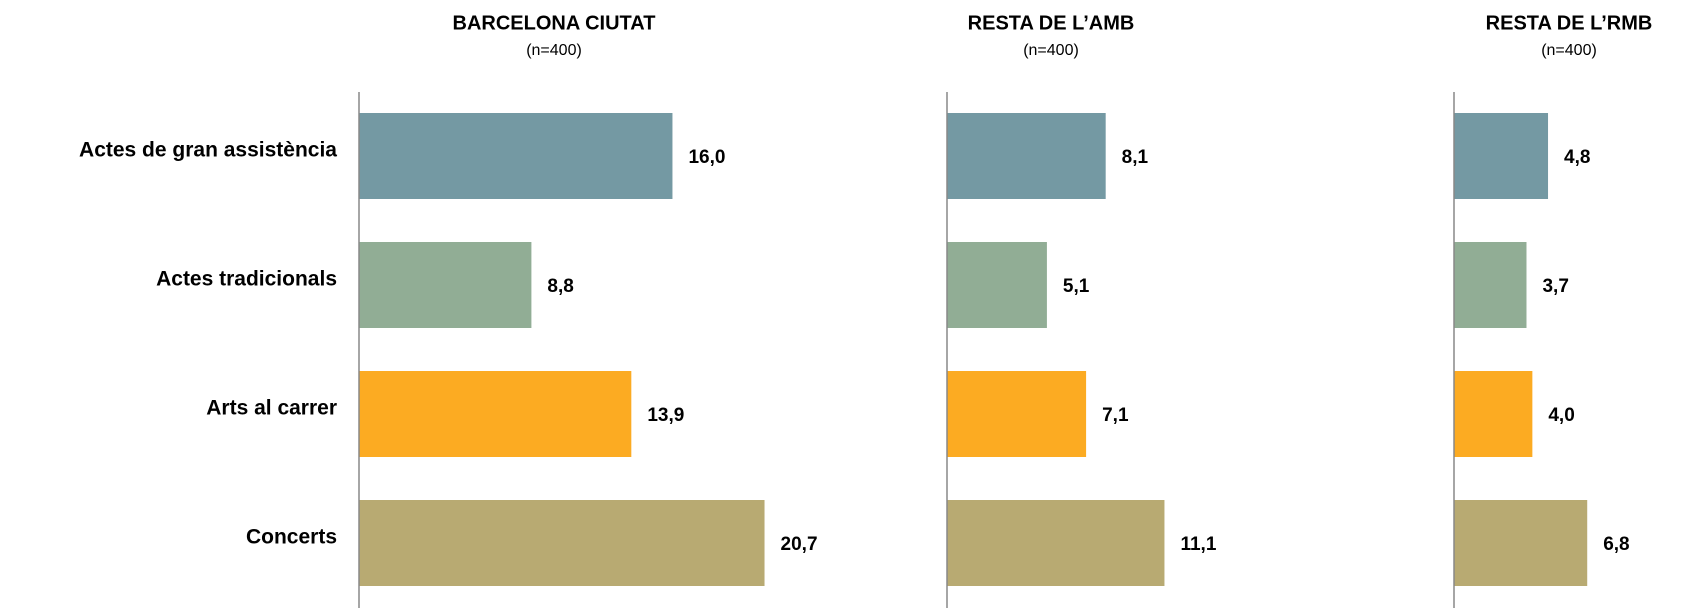 This screenshot has height=608, width=1690. What do you see at coordinates (554, 23) in the screenshot?
I see `chart-title: BARCELONA CIUTAT` at bounding box center [554, 23].